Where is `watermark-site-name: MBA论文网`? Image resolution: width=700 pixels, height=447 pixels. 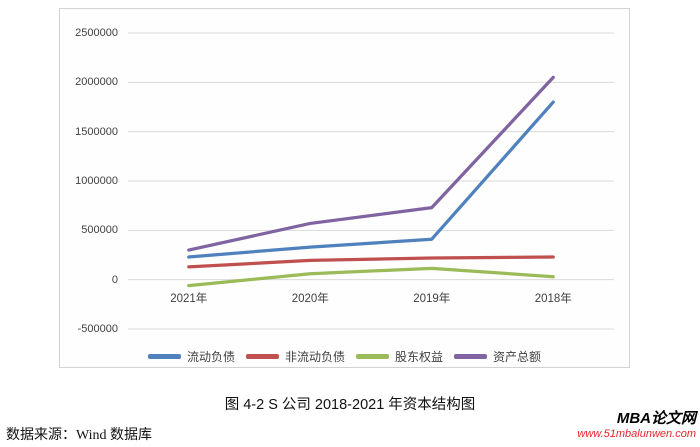 watermark-site-name: MBA论文网 is located at coordinates (656, 418).